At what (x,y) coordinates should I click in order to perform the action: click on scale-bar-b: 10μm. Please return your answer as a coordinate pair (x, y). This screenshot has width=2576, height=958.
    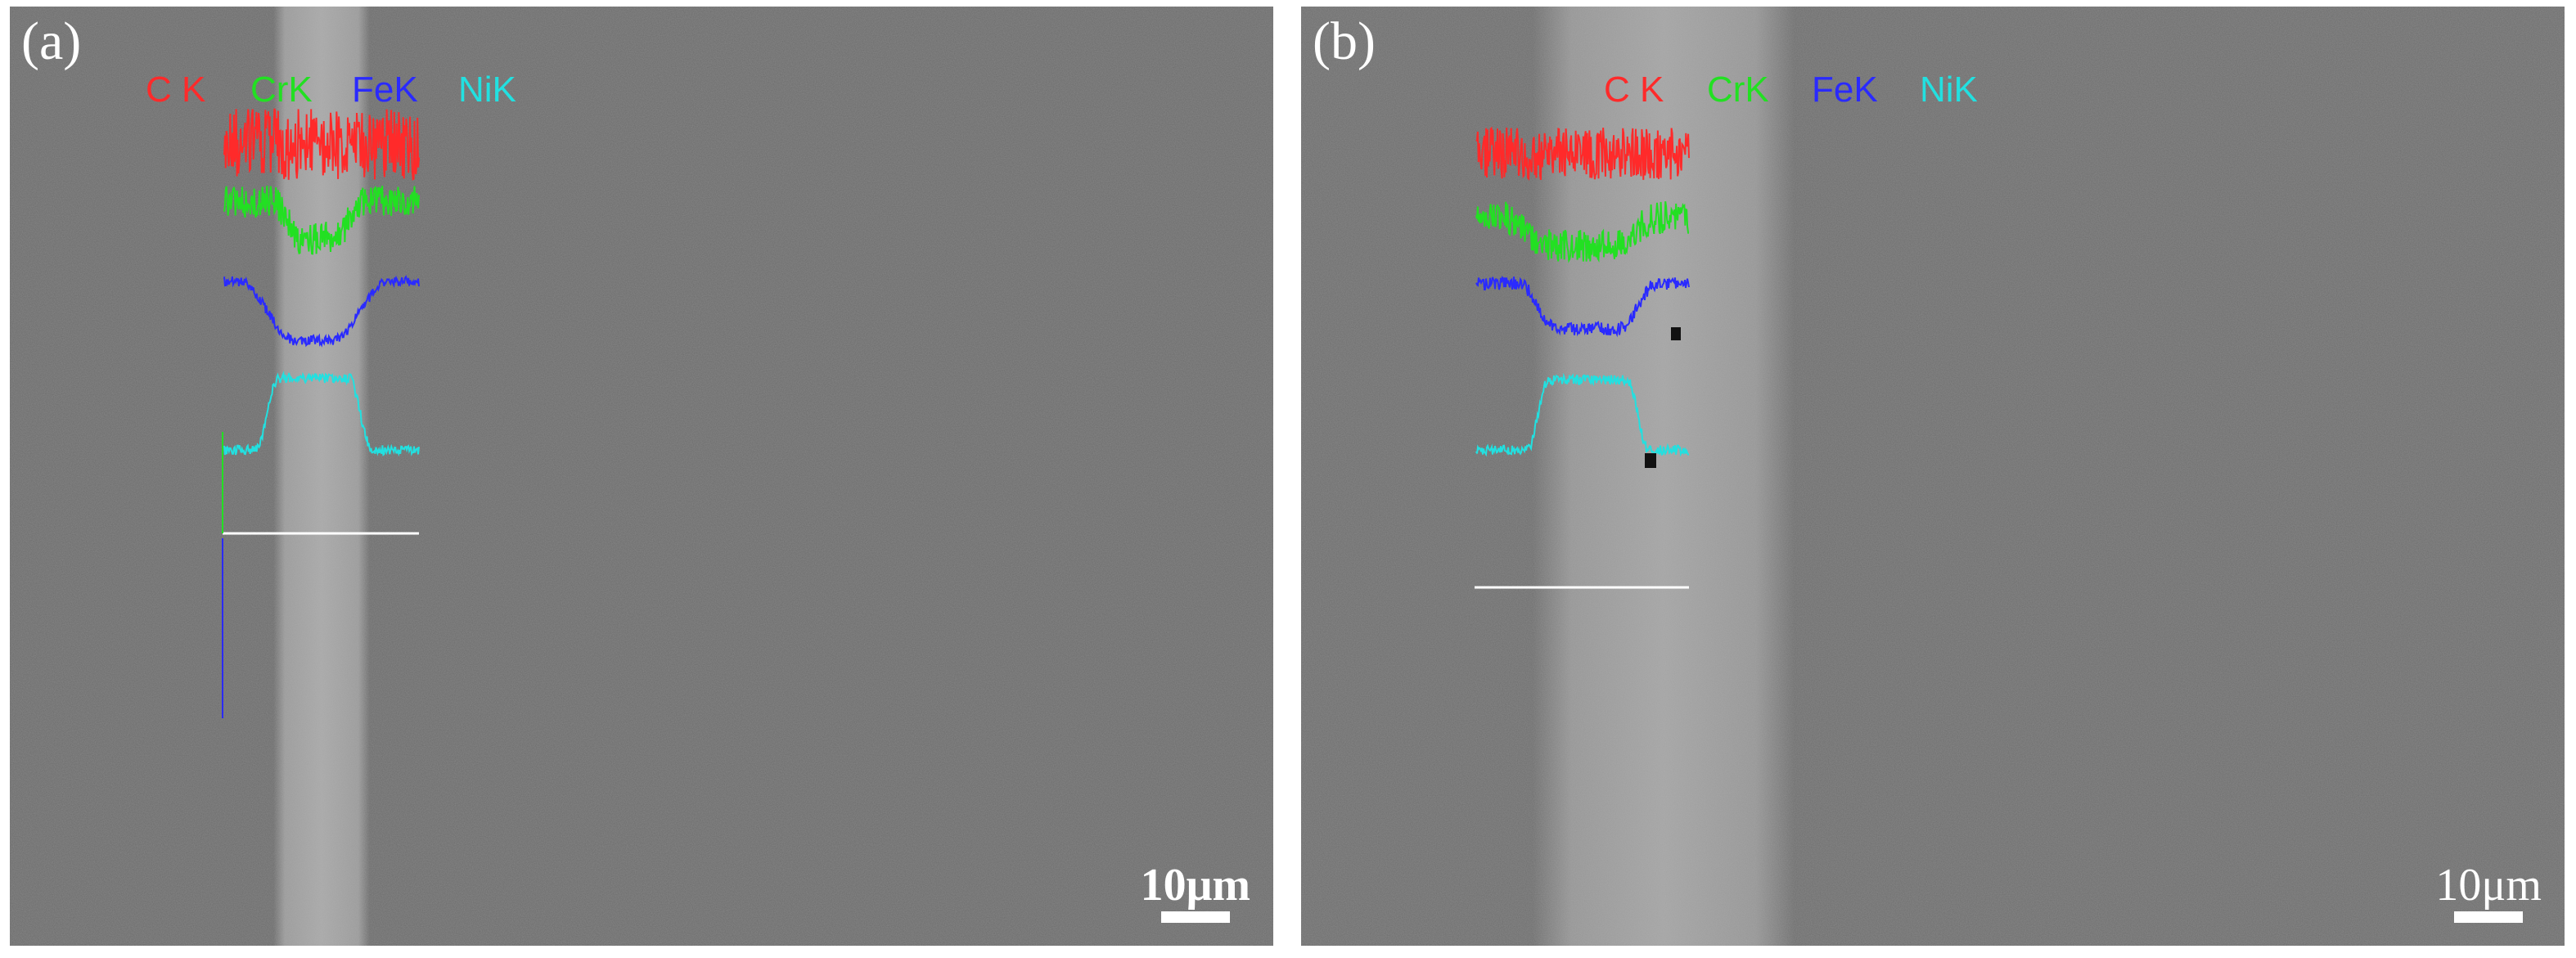
    Looking at the image, I should click on (2488, 892).